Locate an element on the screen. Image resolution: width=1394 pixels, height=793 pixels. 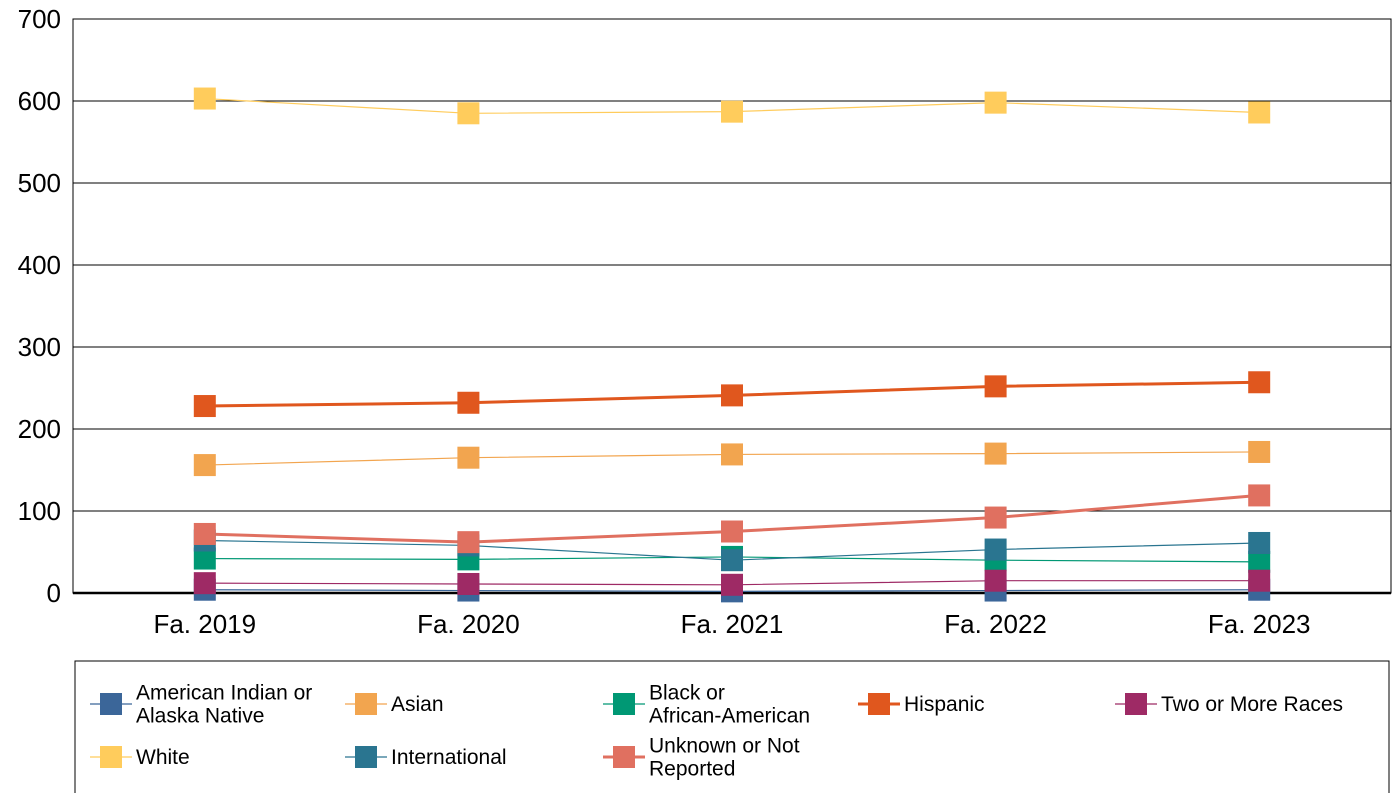
legend-label-american-indian-or-alaska-native: American Indian or Alaska Native is located at coordinates (224, 705).